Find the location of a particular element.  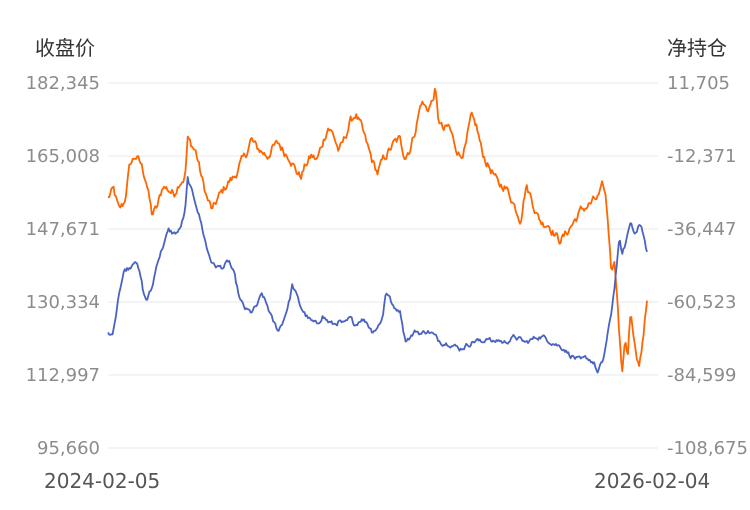

left-tick-label: 112,997 is located at coordinates (63, 375).